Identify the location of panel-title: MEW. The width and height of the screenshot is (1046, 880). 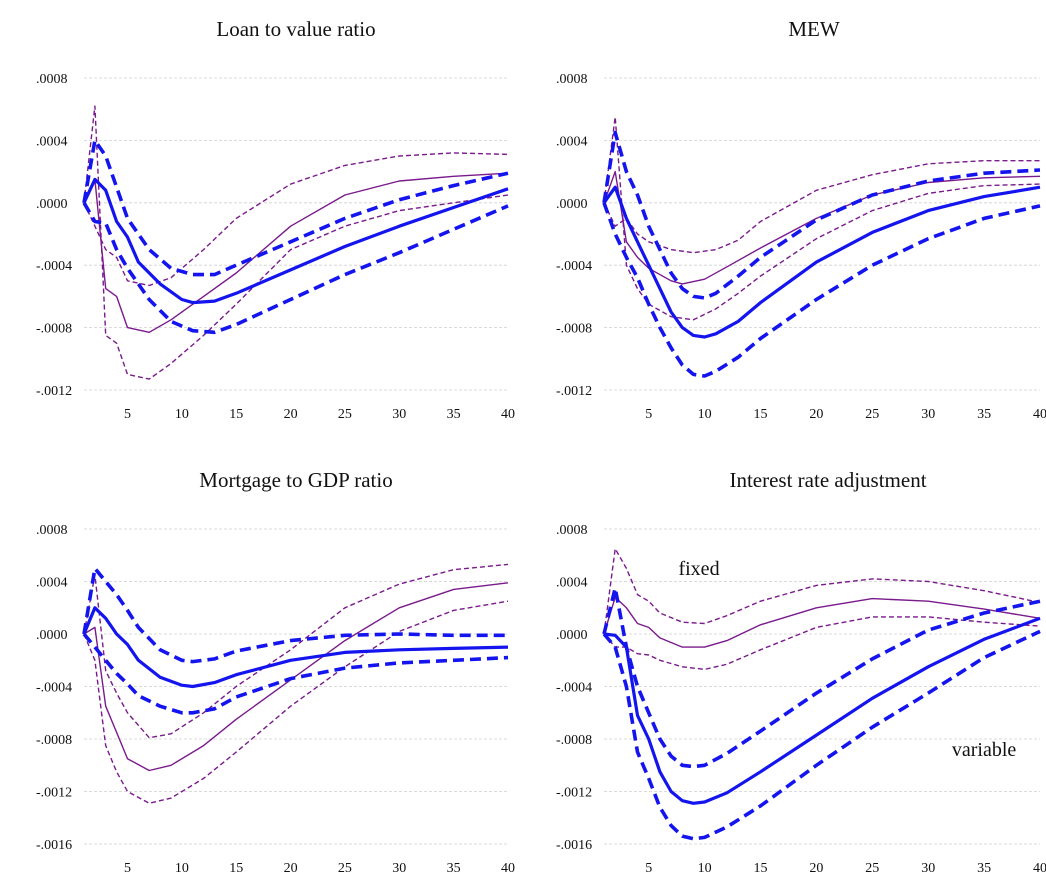
(814, 29).